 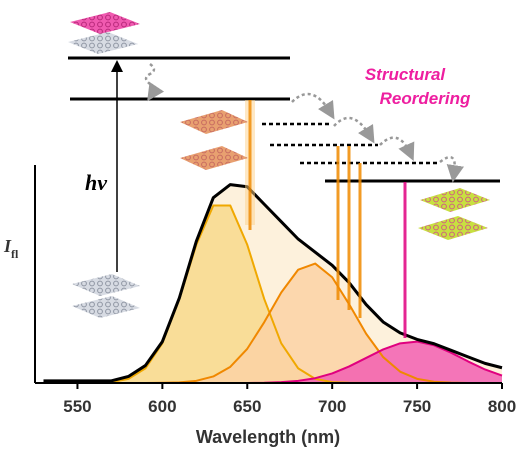 What do you see at coordinates (7, 246) in the screenshot?
I see `y-axis-title-main: I` at bounding box center [7, 246].